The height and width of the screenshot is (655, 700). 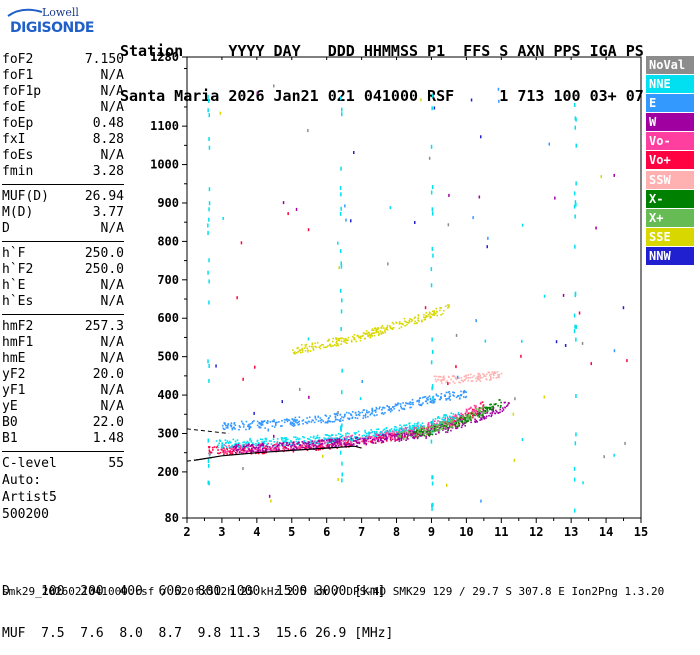 What do you see at coordinates (641, 532) in the screenshot?
I see `x-tick-label: 15` at bounding box center [641, 532].